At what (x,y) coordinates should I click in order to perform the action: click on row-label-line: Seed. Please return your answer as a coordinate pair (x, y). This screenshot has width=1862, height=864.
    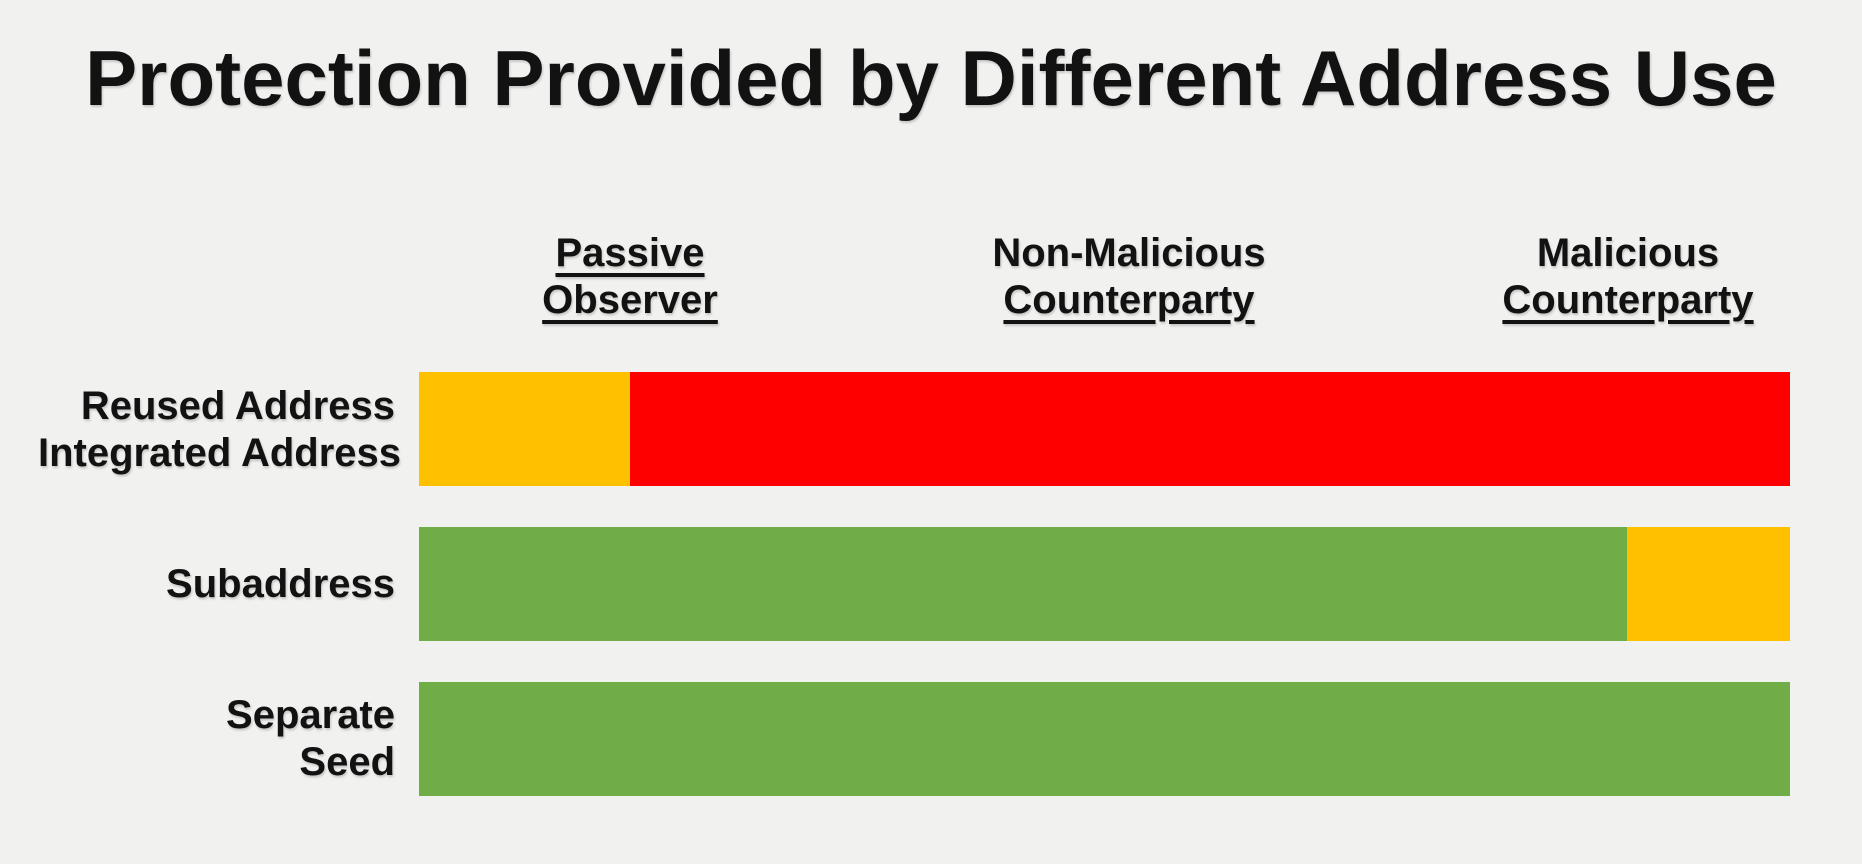
    Looking at the image, I should click on (347, 762).